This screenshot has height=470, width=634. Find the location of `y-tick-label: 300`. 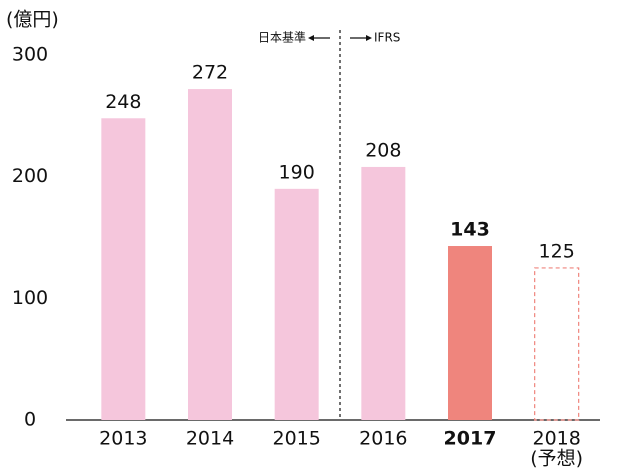

y-tick-label: 300 is located at coordinates (30, 55).